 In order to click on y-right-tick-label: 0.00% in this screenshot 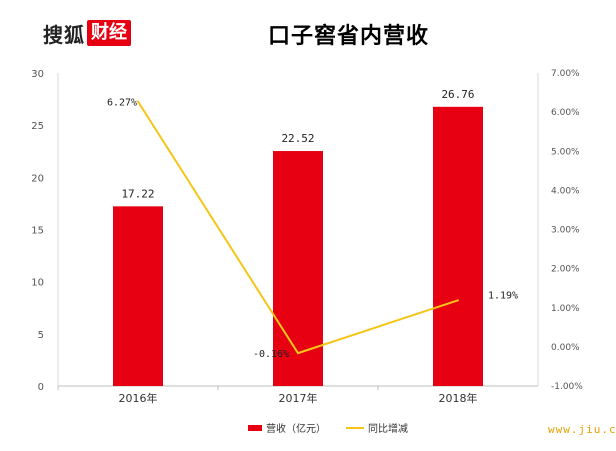, I will do `click(565, 348)`.